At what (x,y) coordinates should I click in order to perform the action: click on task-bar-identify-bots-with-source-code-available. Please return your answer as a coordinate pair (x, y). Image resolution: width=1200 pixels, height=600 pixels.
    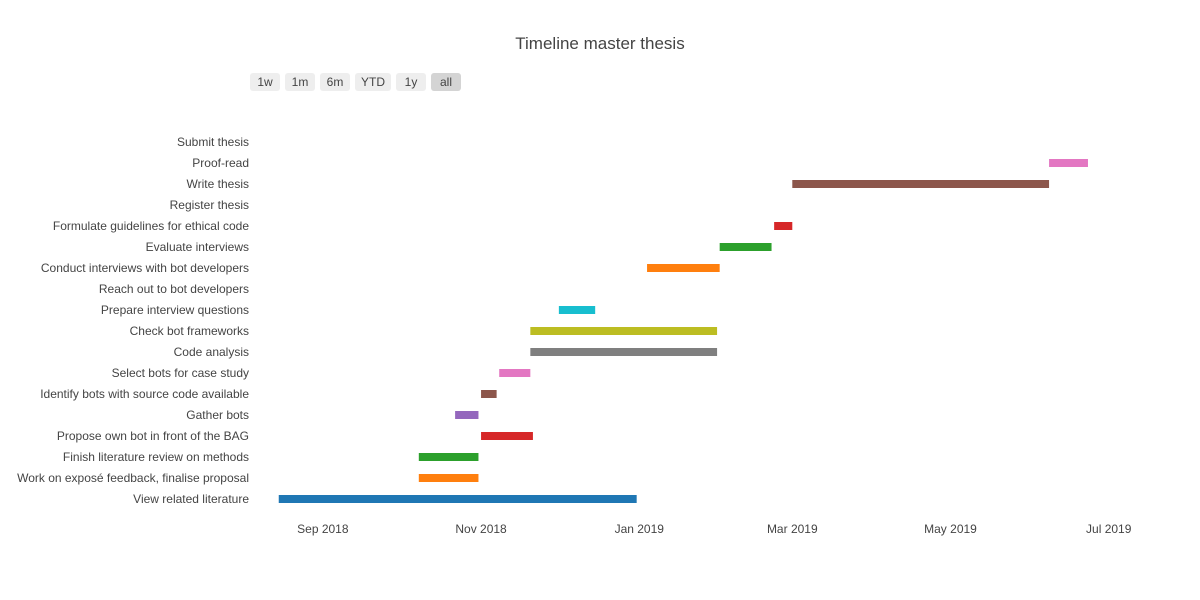
    Looking at the image, I should click on (489, 394).